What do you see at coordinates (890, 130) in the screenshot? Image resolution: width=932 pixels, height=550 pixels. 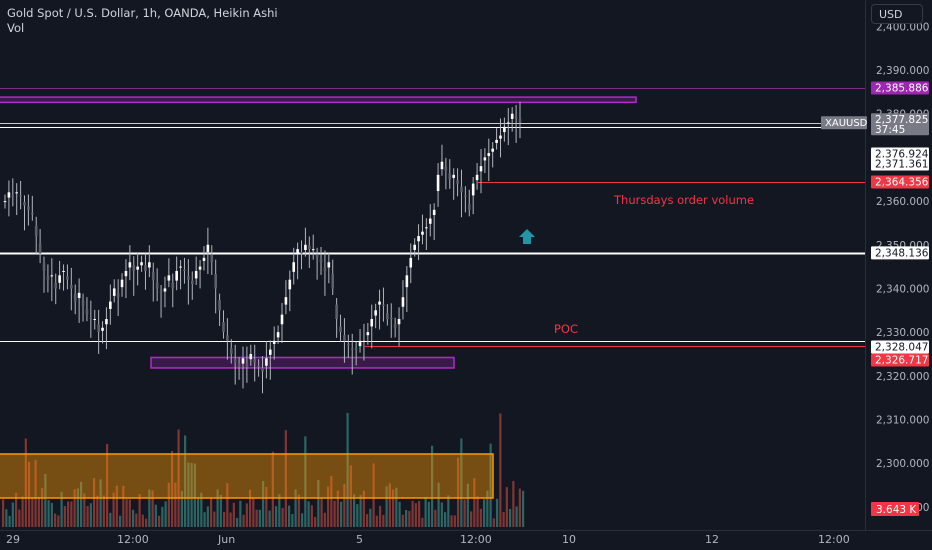 I see `bar-countdown: 37:45` at bounding box center [890, 130].